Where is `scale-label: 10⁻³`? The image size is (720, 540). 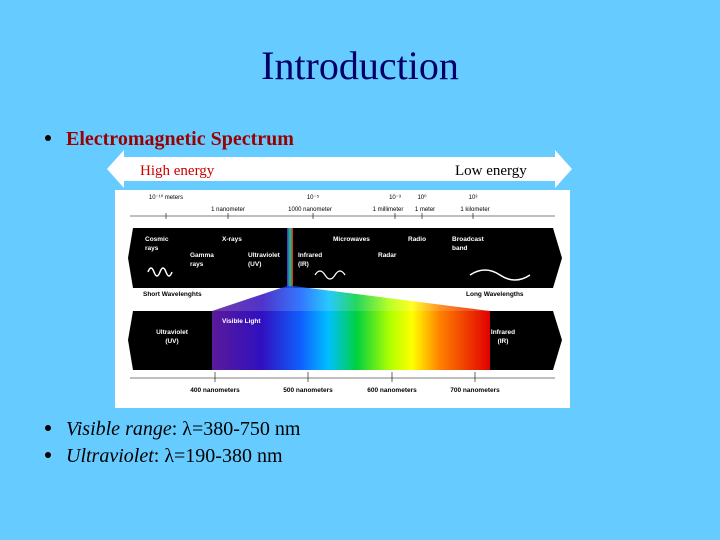
scale-label: 10⁻³ is located at coordinates (395, 198).